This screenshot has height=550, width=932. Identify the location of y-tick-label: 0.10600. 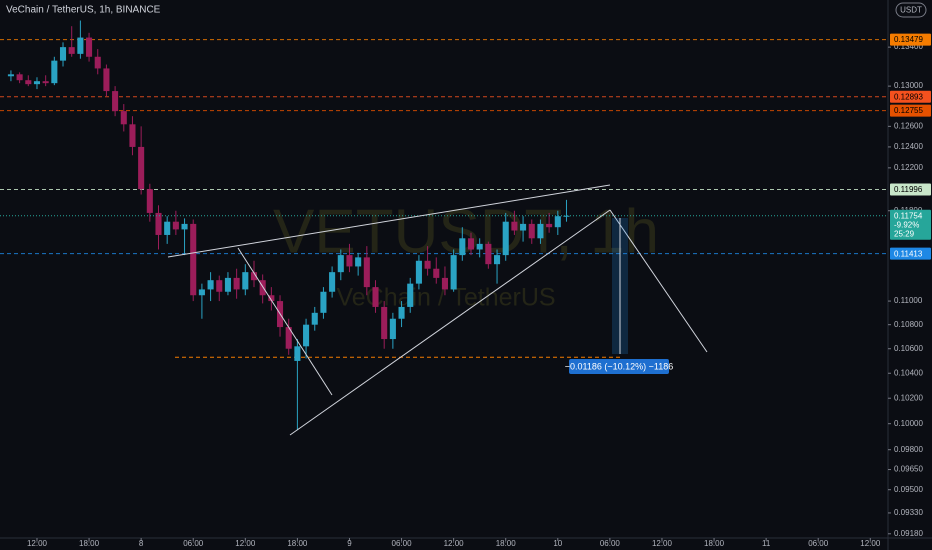
(908, 348).